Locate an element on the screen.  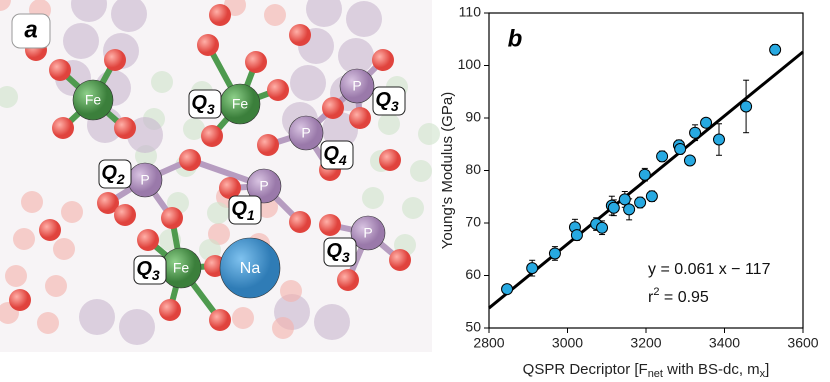
y-tick-label: 60 is located at coordinates (473, 274).